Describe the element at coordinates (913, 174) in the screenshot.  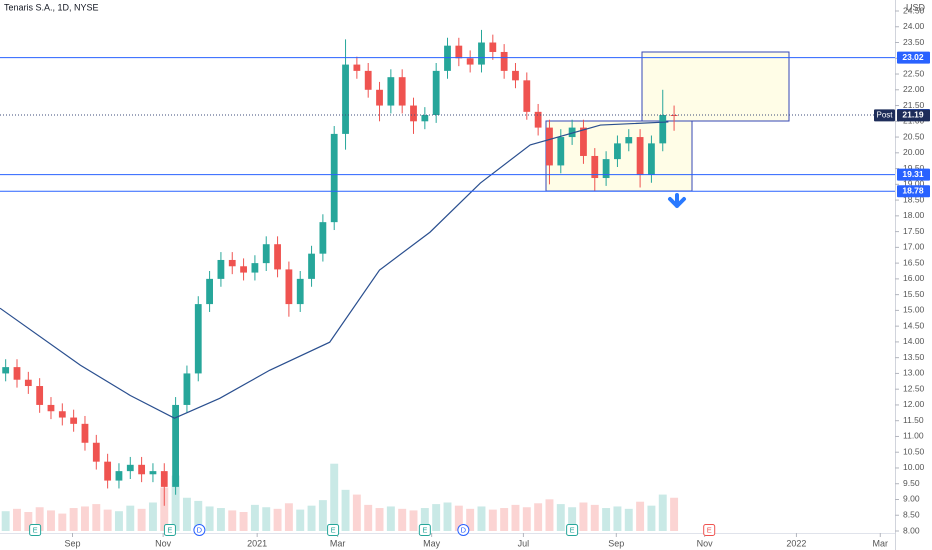
I see `price-label: 19.31` at that location.